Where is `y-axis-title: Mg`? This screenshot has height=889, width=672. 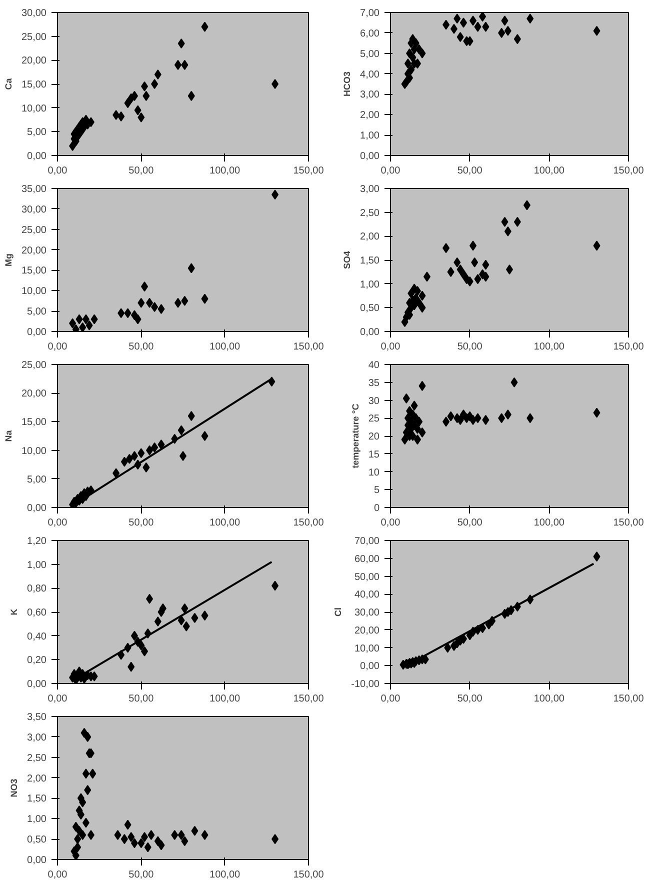
y-axis-title: Mg is located at coordinates (8, 259).